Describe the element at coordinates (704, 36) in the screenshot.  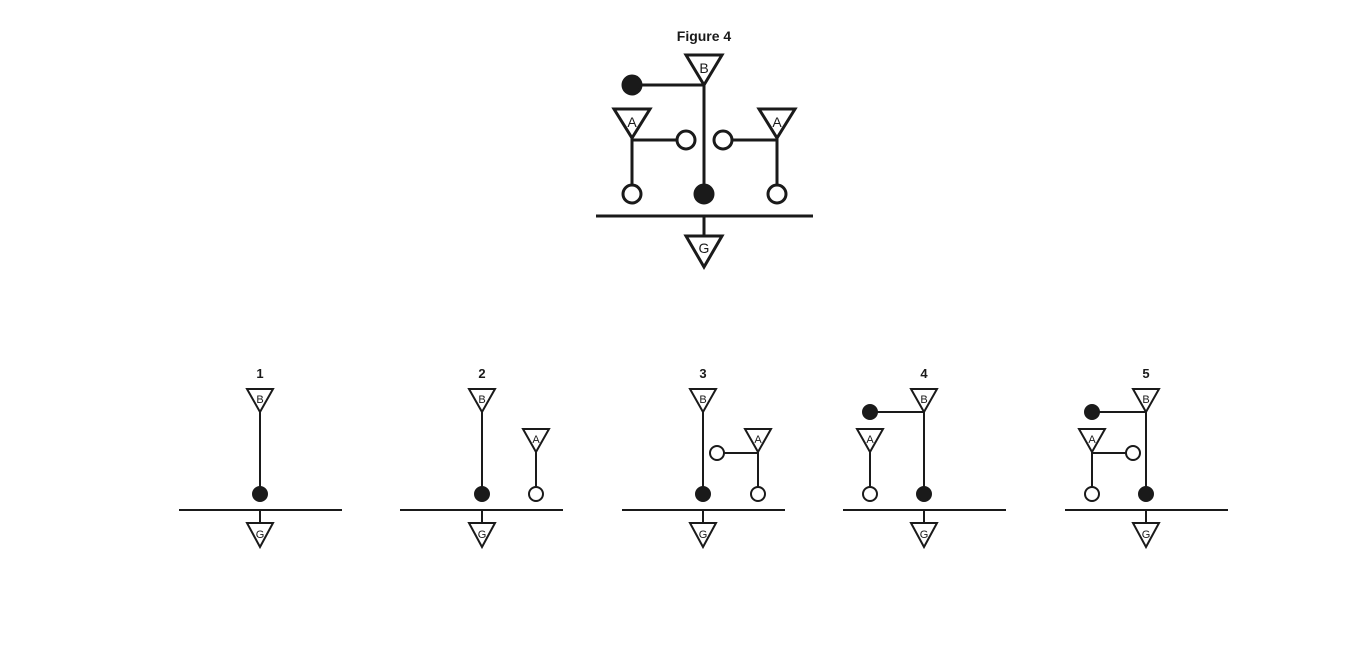
I see `figure-title: Figure 4` at that location.